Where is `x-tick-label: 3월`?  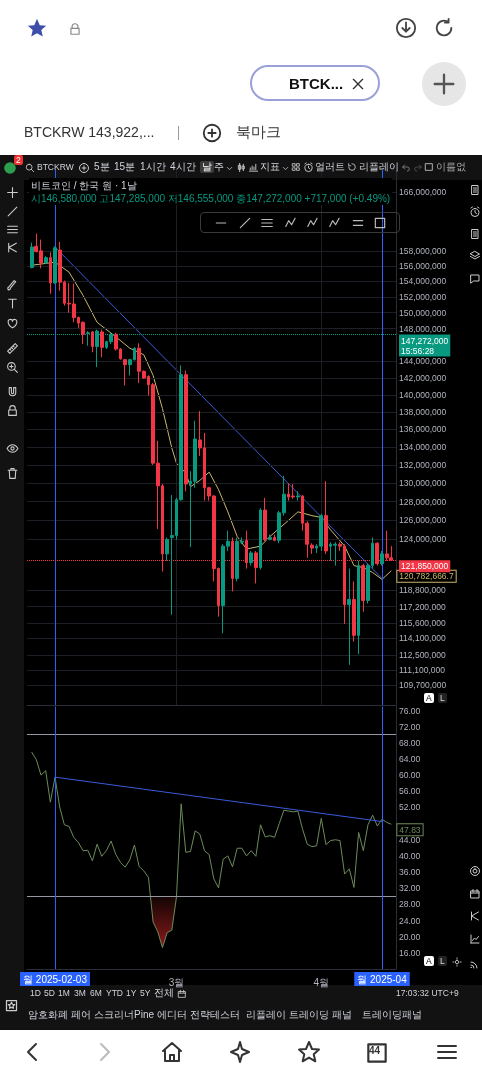 x-tick-label: 3월 is located at coordinates (176, 982).